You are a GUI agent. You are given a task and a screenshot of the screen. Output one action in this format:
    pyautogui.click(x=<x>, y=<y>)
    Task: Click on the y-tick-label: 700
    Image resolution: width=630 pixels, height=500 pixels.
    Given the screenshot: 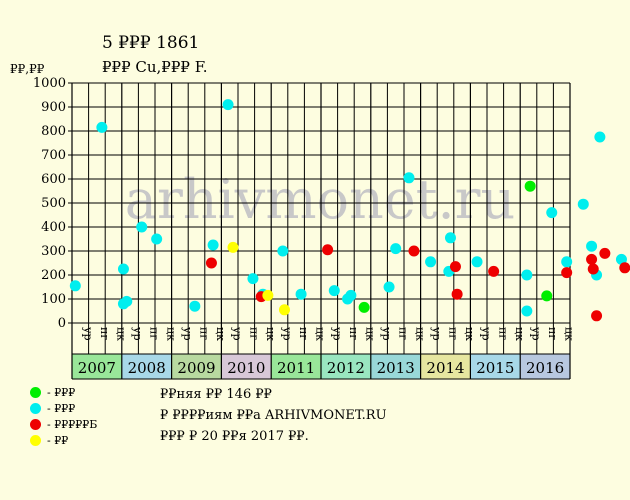 What is the action you would take?
    pyautogui.click(x=53, y=155)
    